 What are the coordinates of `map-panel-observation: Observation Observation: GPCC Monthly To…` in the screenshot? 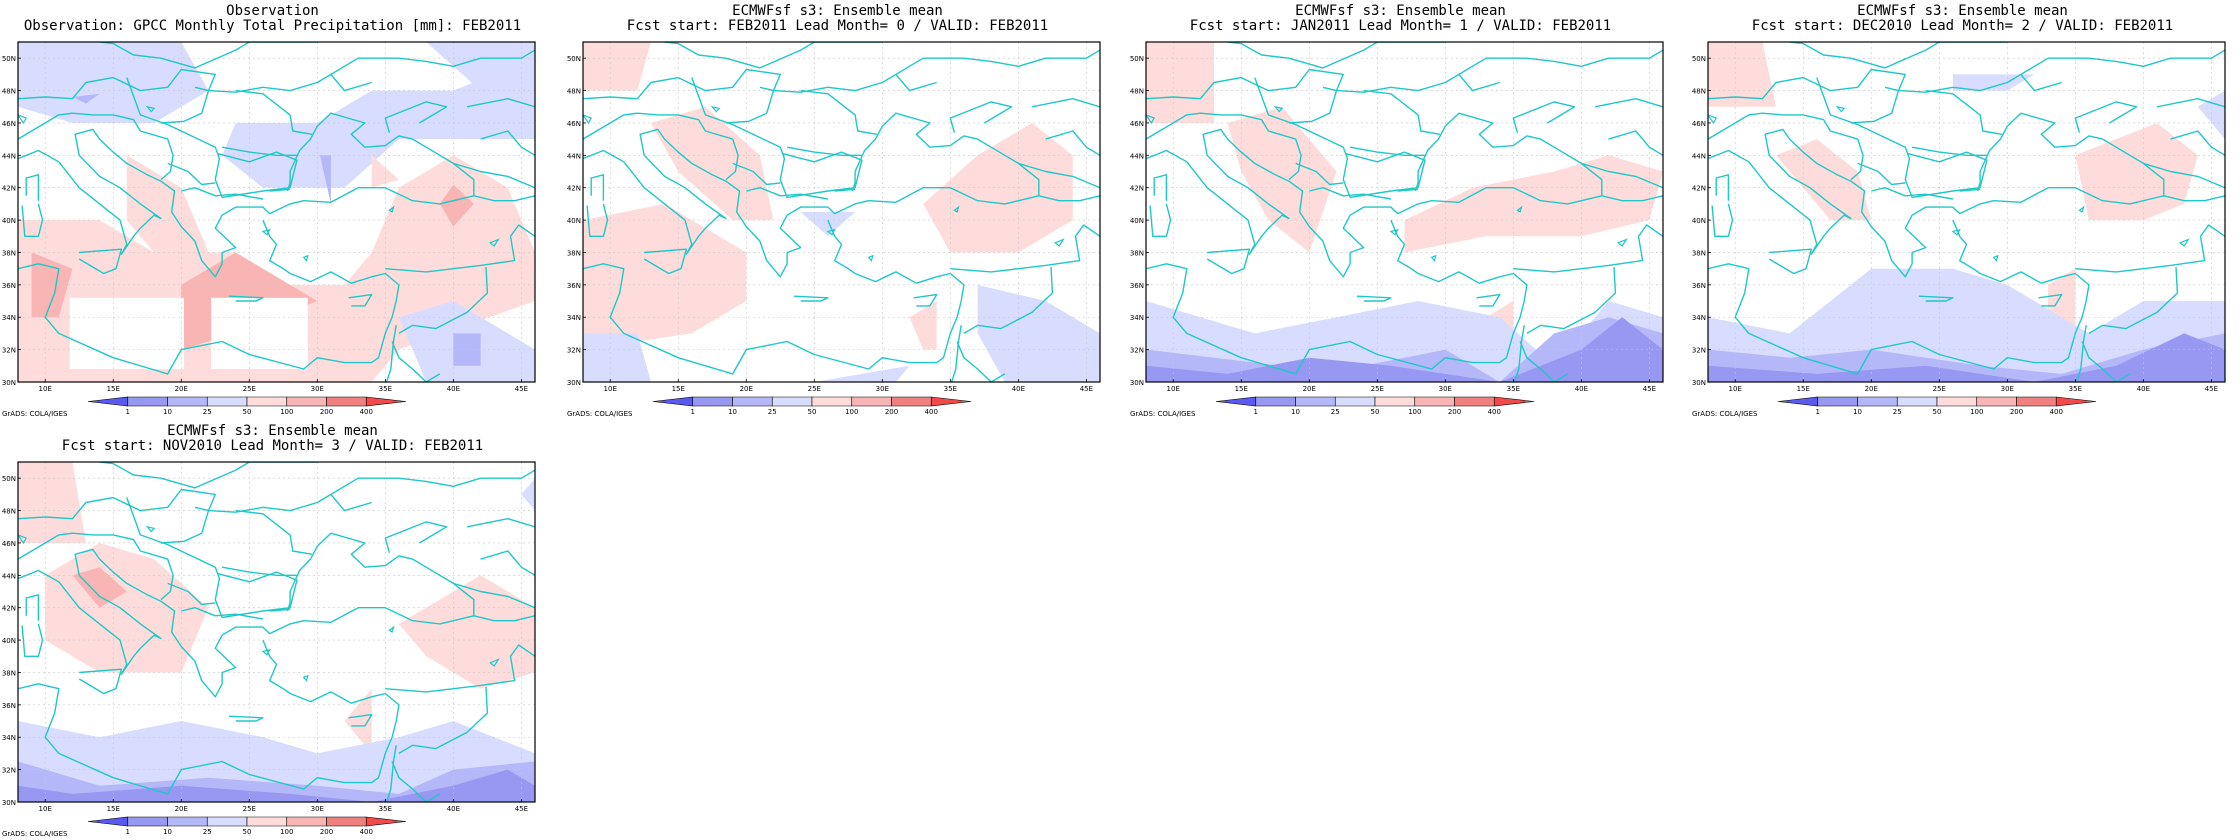 It's located at (272, 210).